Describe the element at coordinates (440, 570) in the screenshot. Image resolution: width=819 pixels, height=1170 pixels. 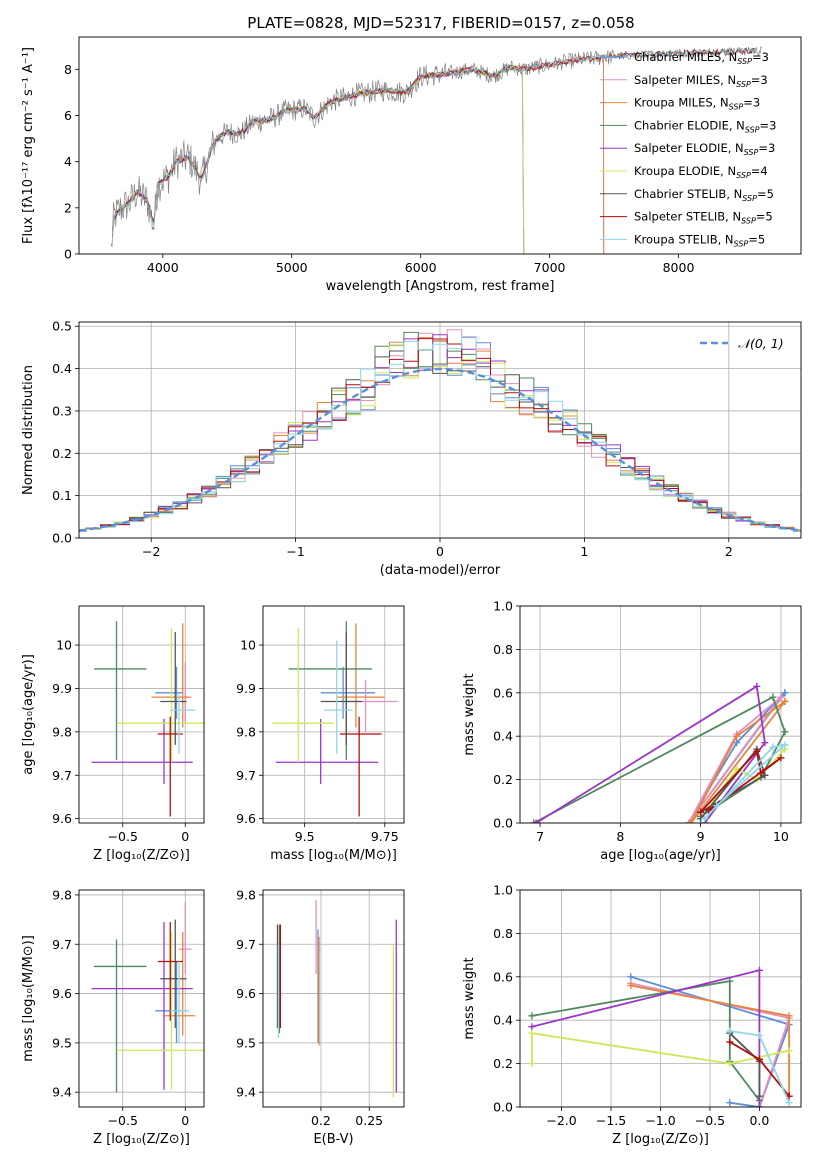
I see `x-axis-label: (data-model)/error` at that location.